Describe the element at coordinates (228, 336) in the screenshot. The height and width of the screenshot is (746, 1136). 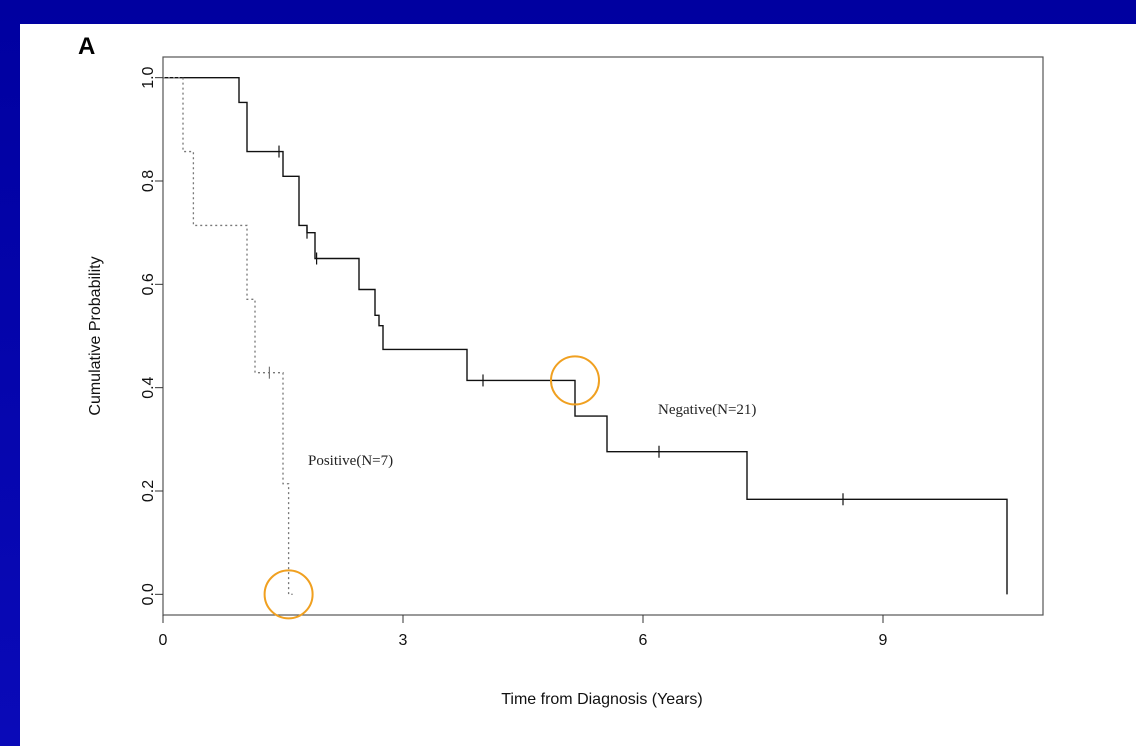
I see `positive-survival-curve` at that location.